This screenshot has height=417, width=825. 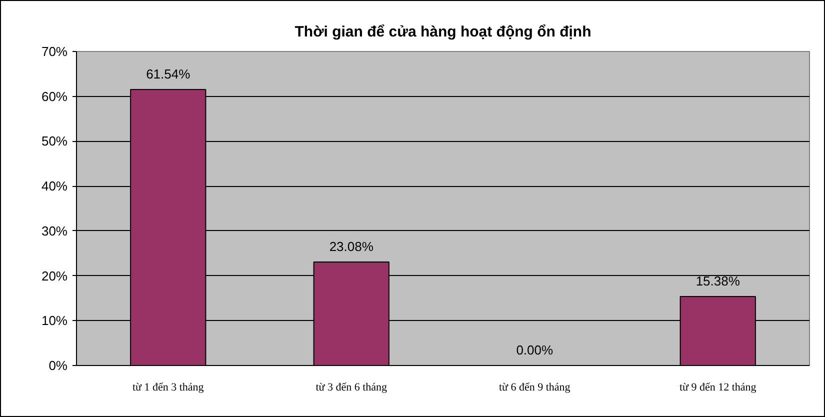 What do you see at coordinates (168, 74) in the screenshot?
I see `data-label: 61.54%` at bounding box center [168, 74].